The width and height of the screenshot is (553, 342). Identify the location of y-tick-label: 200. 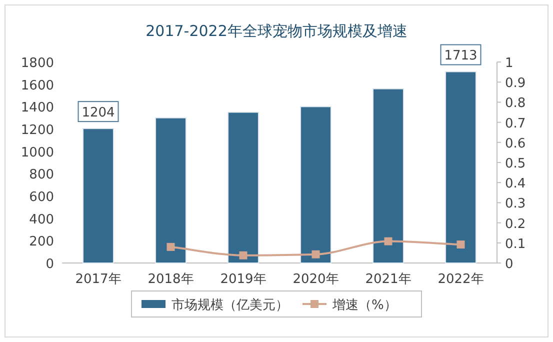
(41, 242).